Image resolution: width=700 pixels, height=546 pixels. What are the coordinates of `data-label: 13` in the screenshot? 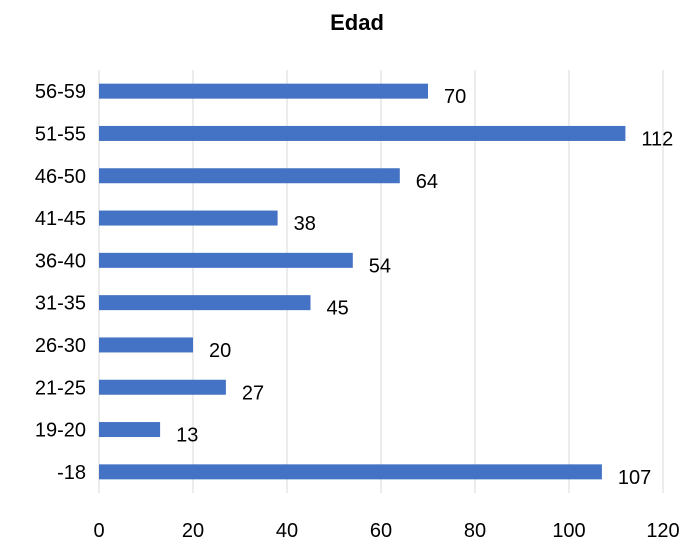 It's located at (187, 436).